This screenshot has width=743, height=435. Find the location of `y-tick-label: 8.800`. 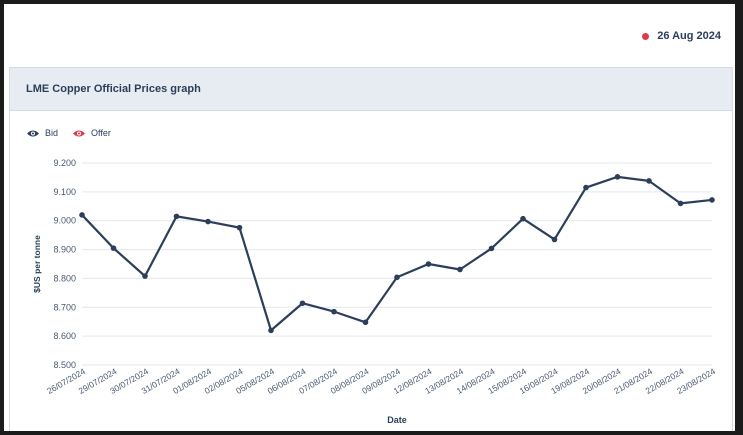

y-tick-label: 8.800 is located at coordinates (64, 278).